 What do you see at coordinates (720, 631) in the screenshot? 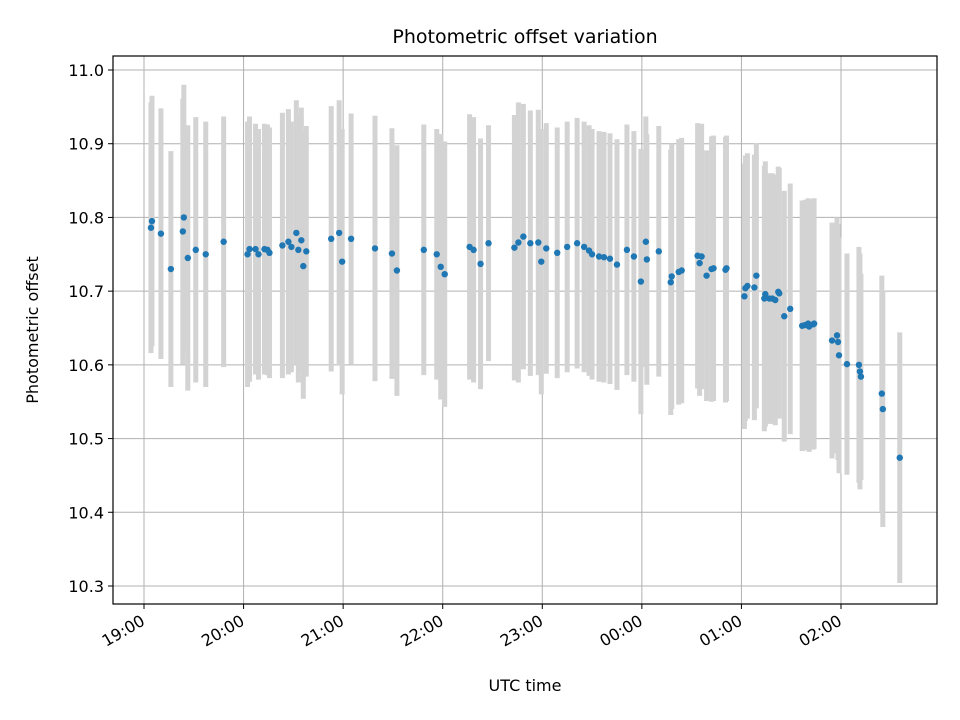
I see `x-tick-label: 01:00` at bounding box center [720, 631].